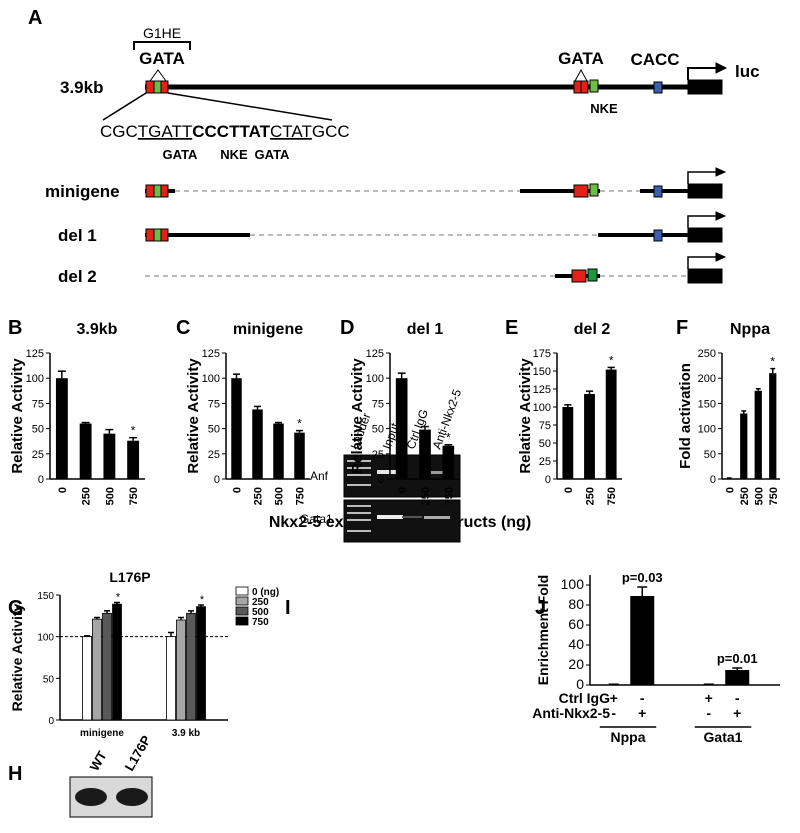 This screenshot has height=833, width=800. I want to click on site-callout, so click(581, 75).